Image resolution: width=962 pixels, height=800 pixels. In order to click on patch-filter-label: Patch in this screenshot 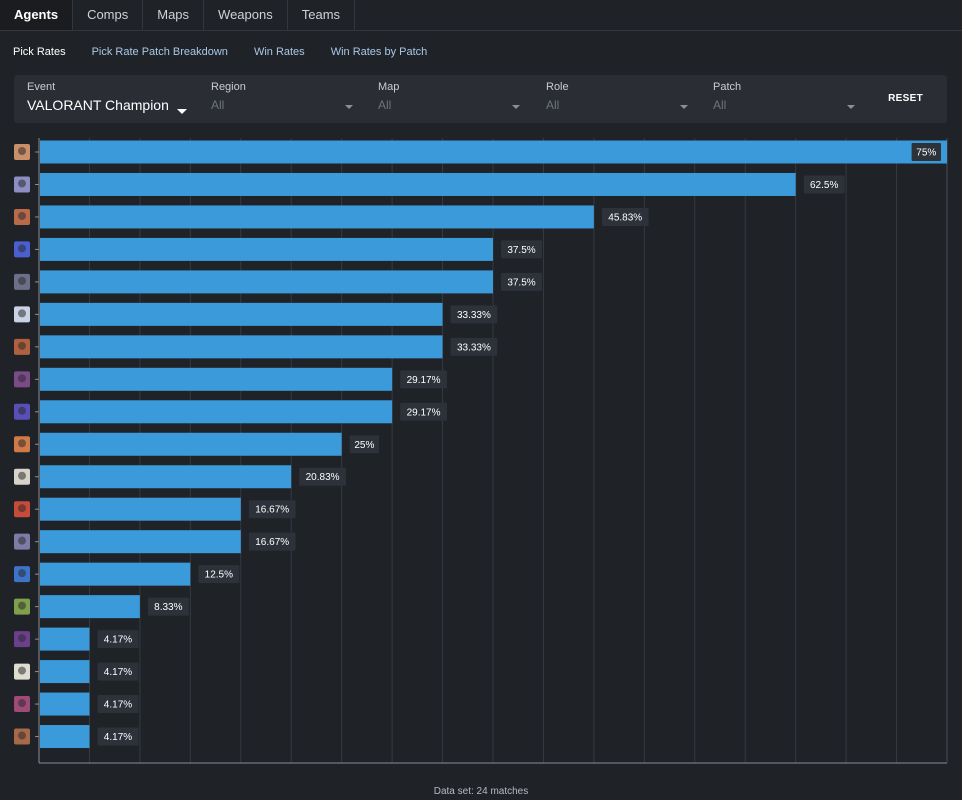, I will do `click(727, 87)`.